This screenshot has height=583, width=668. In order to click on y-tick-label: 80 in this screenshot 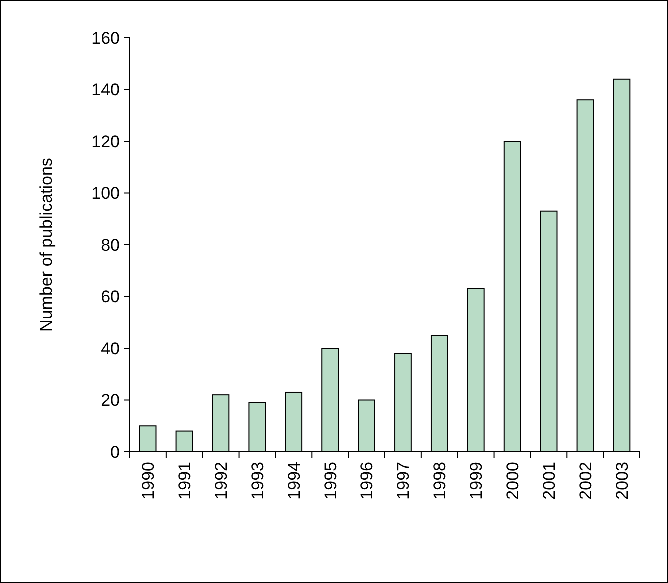, I will do `click(110, 245)`.